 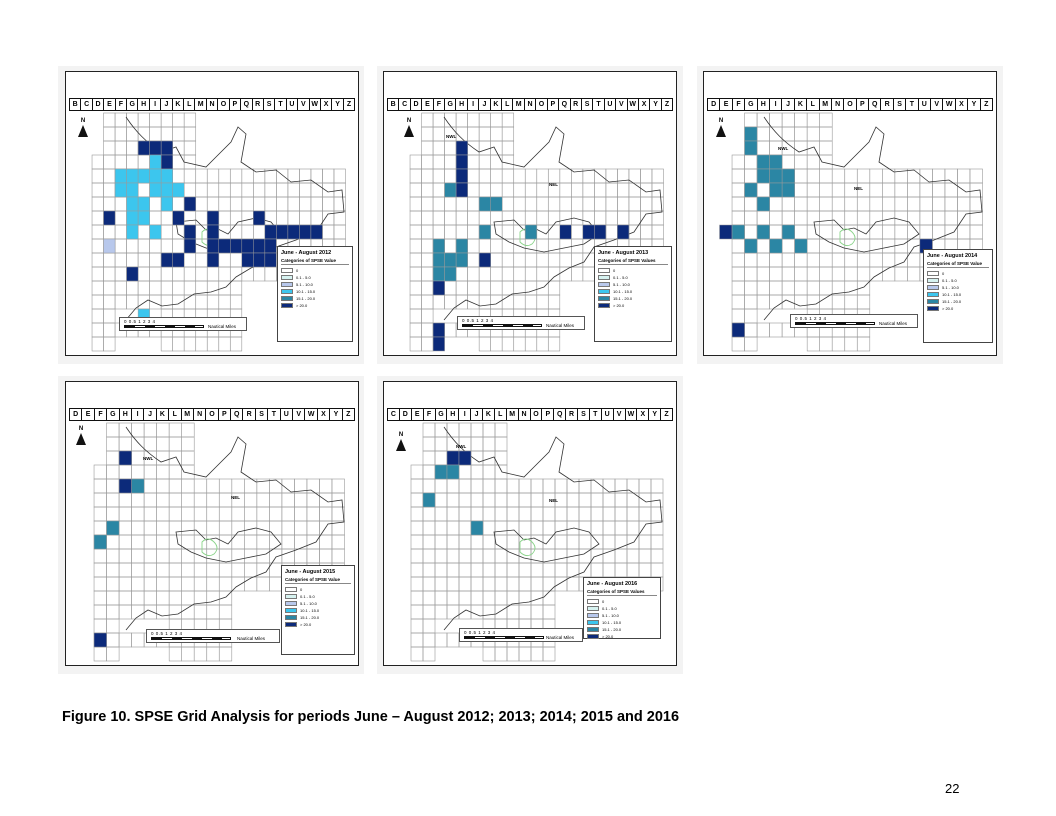 I want to click on column-label-v: V, so click(x=304, y=104).